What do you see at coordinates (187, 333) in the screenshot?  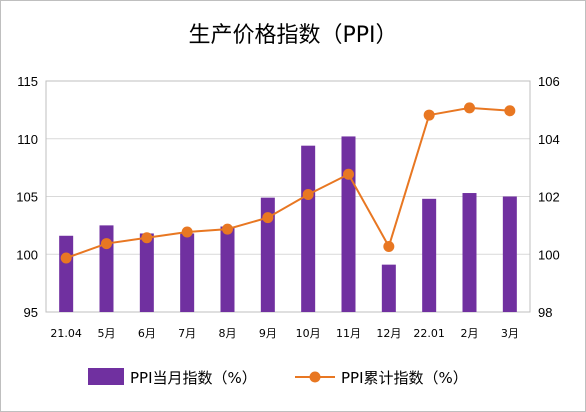 I see `x-tick-label: 7月` at bounding box center [187, 333].